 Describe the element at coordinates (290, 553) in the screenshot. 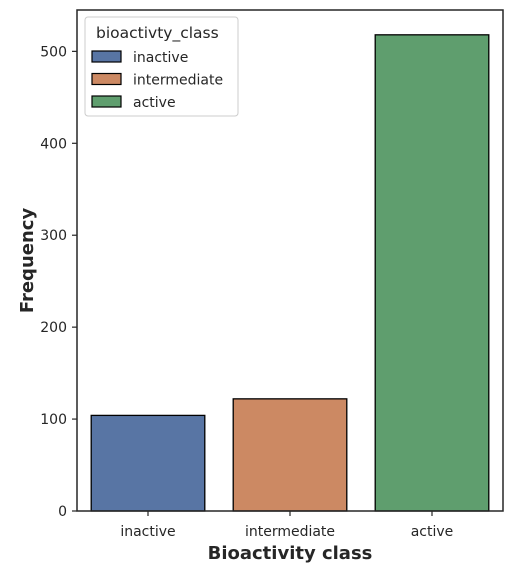

I see `x-axis-title: Bioactivity class` at that location.